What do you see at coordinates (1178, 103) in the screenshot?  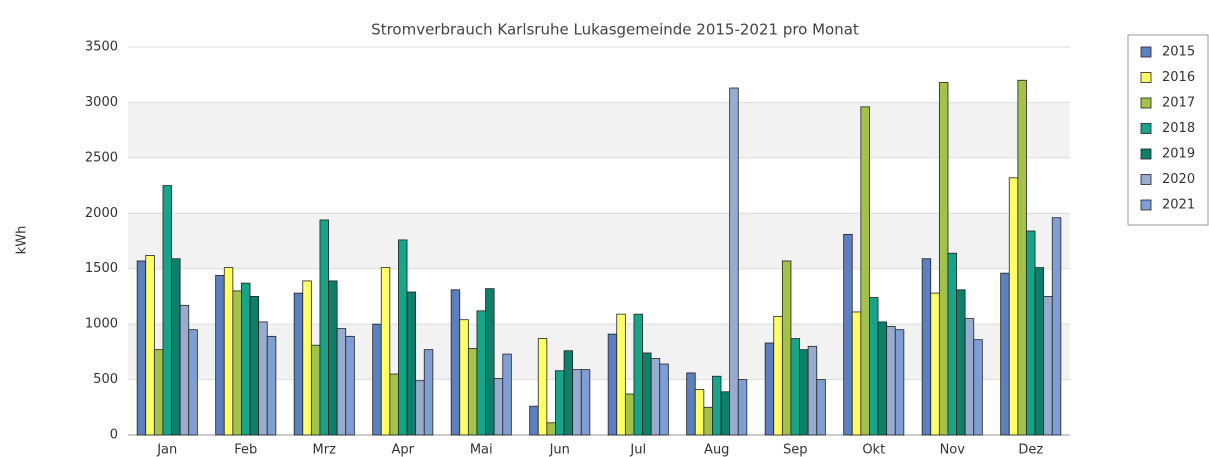 I see `legend-label: 2017` at bounding box center [1178, 103].